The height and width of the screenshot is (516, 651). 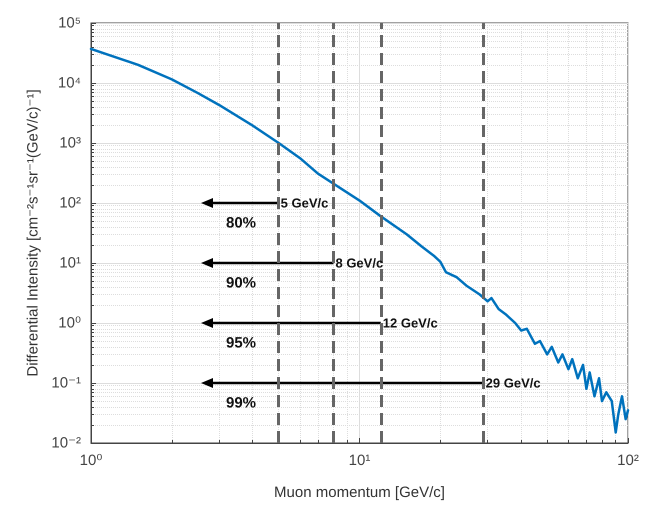 I want to click on y-axis-title: Differential Intensity [cm⁻²s⁻¹sr⁻¹(GeV/c)⁻¹], so click(x=33, y=233).